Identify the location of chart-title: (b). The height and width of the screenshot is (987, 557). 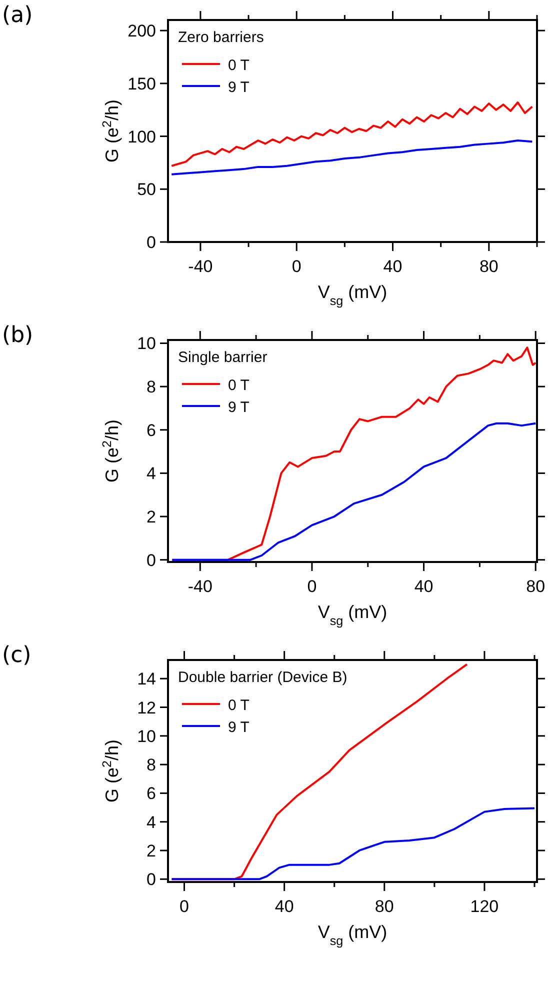
(18, 335).